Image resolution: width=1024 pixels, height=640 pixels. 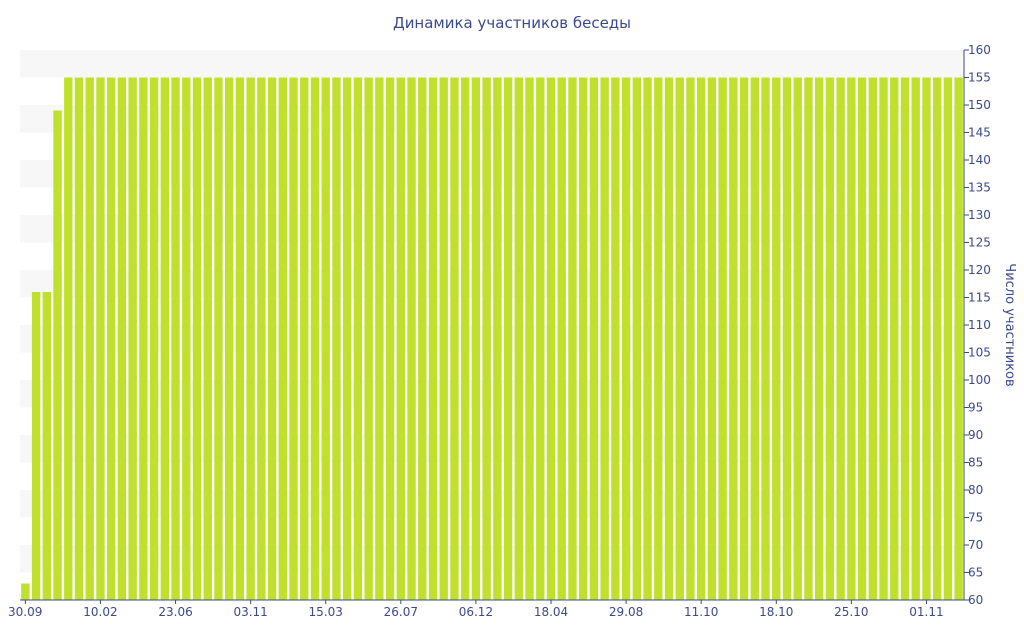 I want to click on y-tick-label: 110, so click(x=979, y=325).